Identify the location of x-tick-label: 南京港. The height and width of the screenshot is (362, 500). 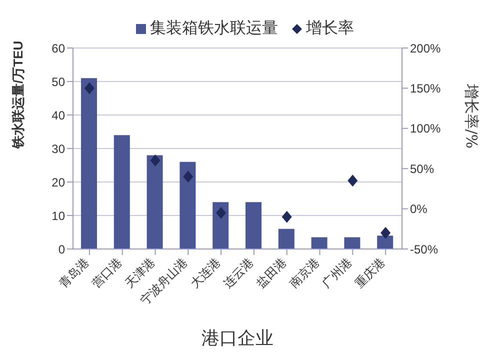
(304, 273).